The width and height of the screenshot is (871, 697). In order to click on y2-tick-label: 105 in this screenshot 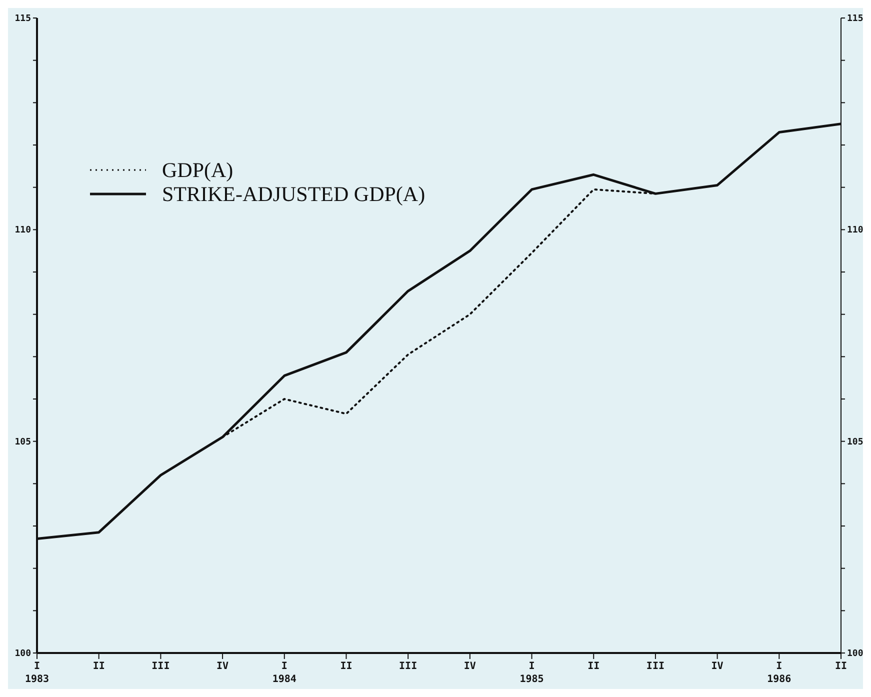, I will do `click(855, 442)`.